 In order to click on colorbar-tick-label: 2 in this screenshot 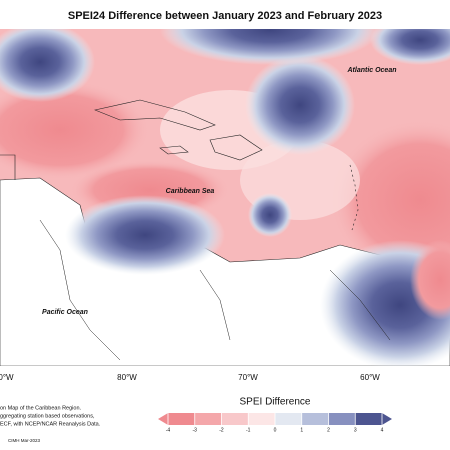, I will do `click(328, 430)`.